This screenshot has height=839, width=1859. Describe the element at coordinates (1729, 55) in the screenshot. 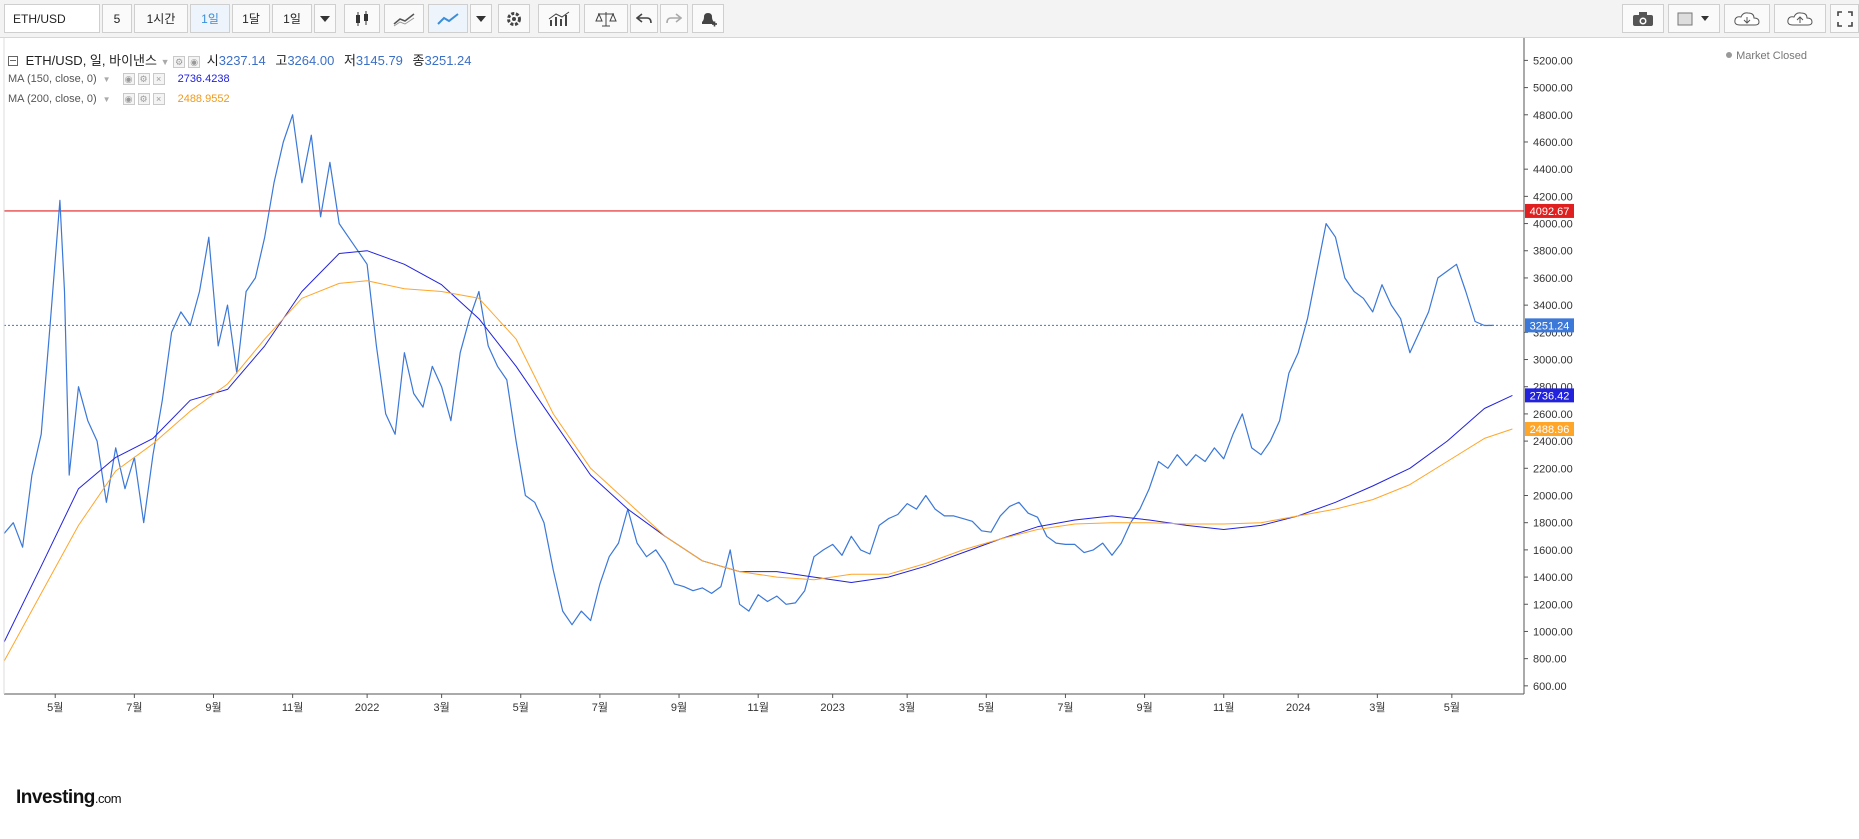

I see `status-dot-icon` at that location.